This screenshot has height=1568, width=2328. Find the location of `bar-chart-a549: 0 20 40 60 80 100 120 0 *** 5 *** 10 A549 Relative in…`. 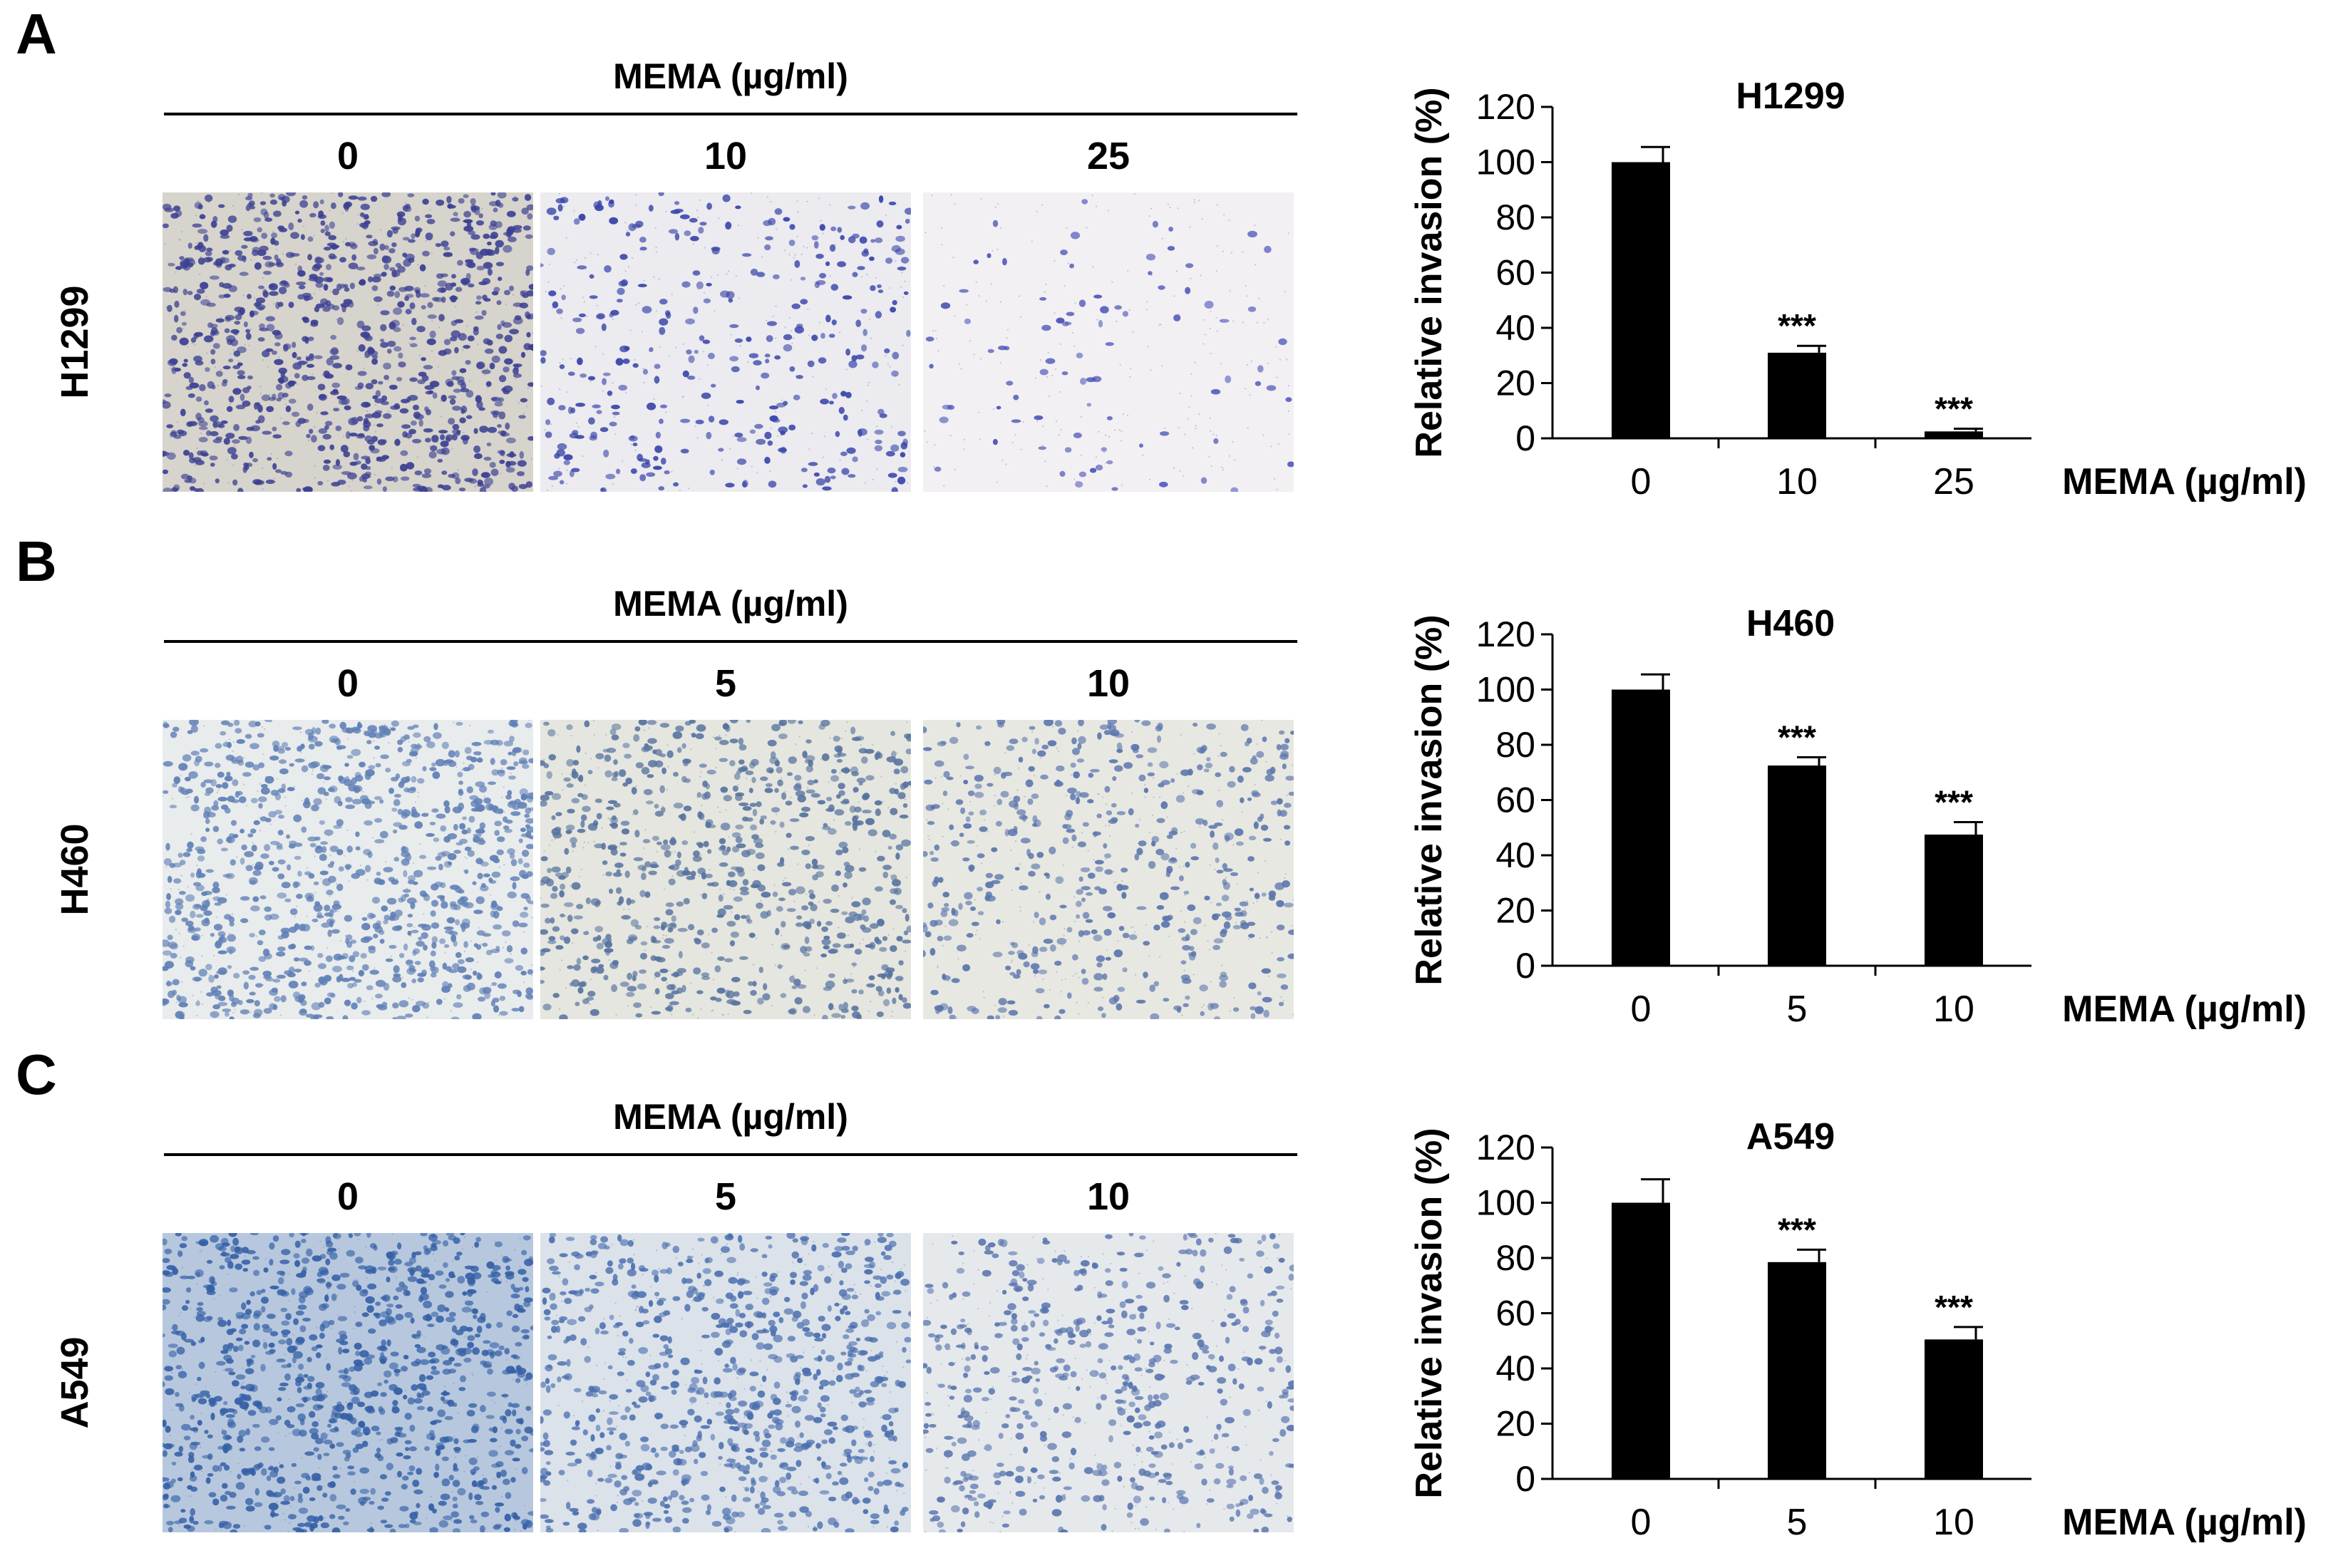

bar-chart-a549: 0 20 40 60 80 100 120 0 *** 5 *** 10 A549 Relative in… is located at coordinates (1846, 1318).